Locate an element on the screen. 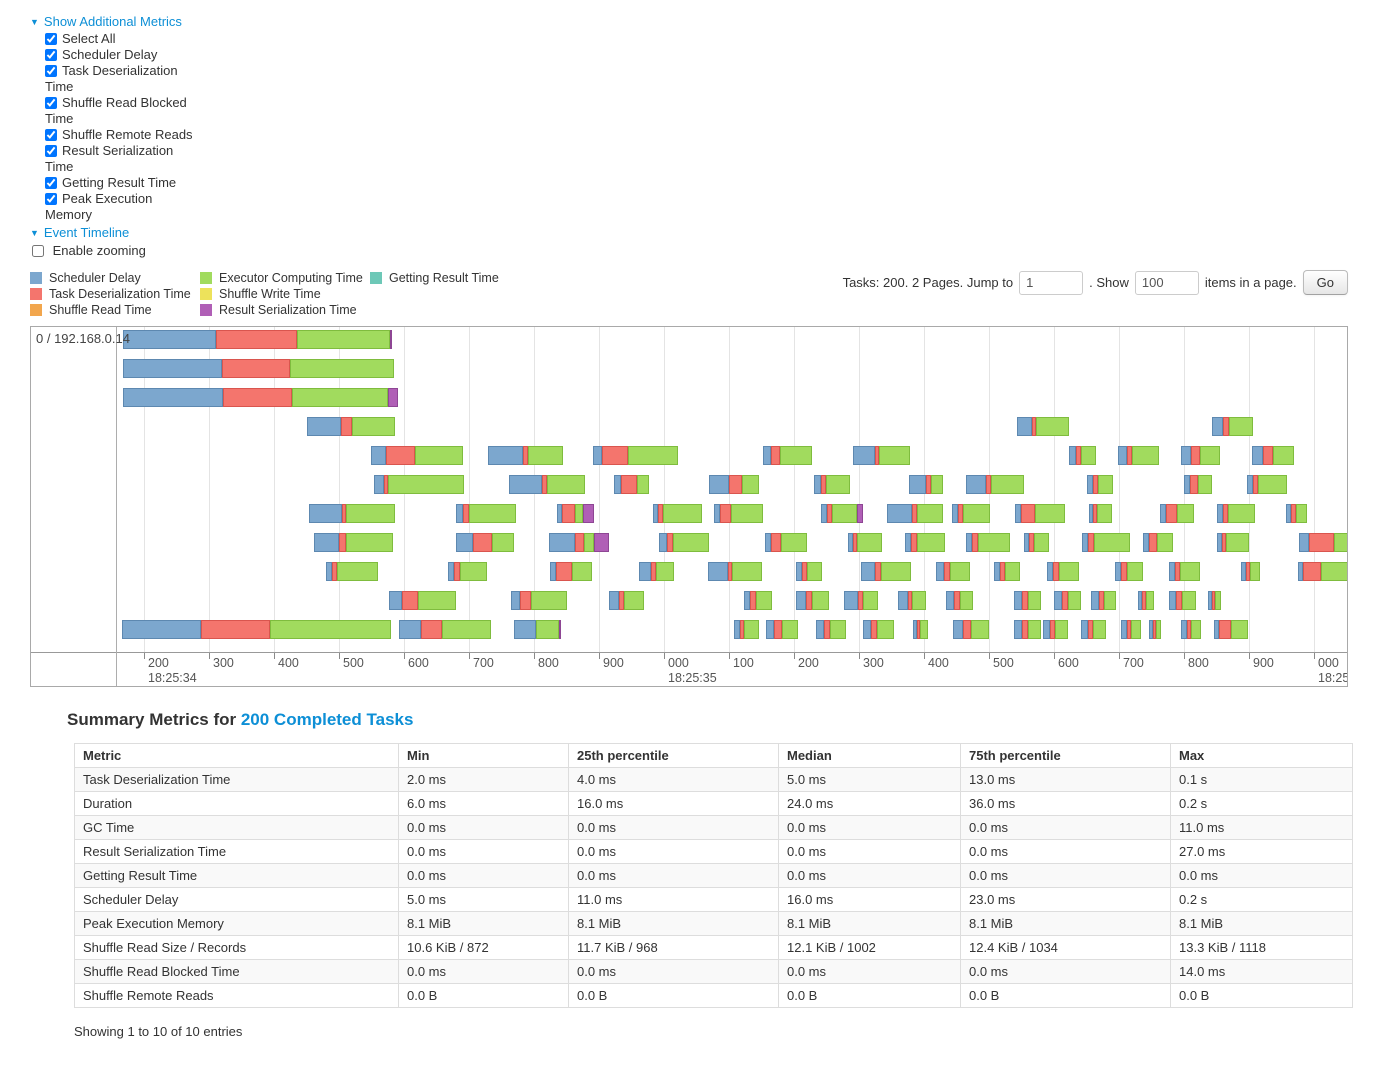 Image resolution: width=1392 pixels, height=1069 pixels. metric-checkbox-item: Shuffle Remote Reads is located at coordinates (121, 135).